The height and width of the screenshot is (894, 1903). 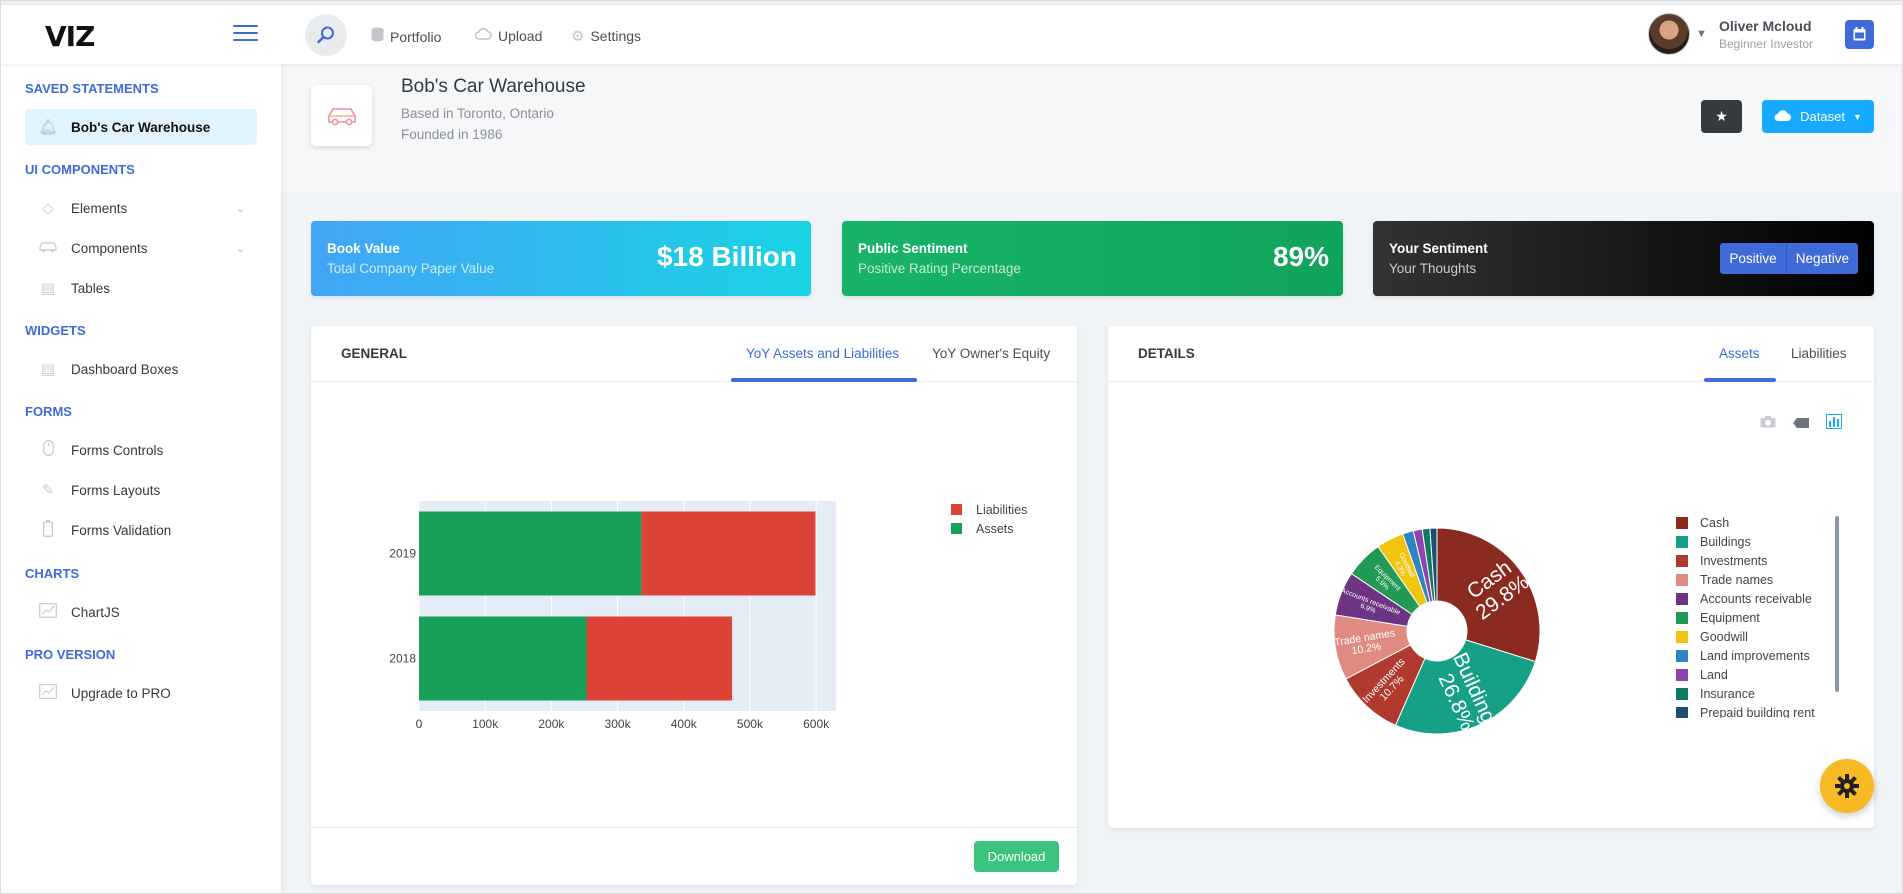 What do you see at coordinates (1725, 542) in the screenshot?
I see `legend-label: Buildings` at bounding box center [1725, 542].